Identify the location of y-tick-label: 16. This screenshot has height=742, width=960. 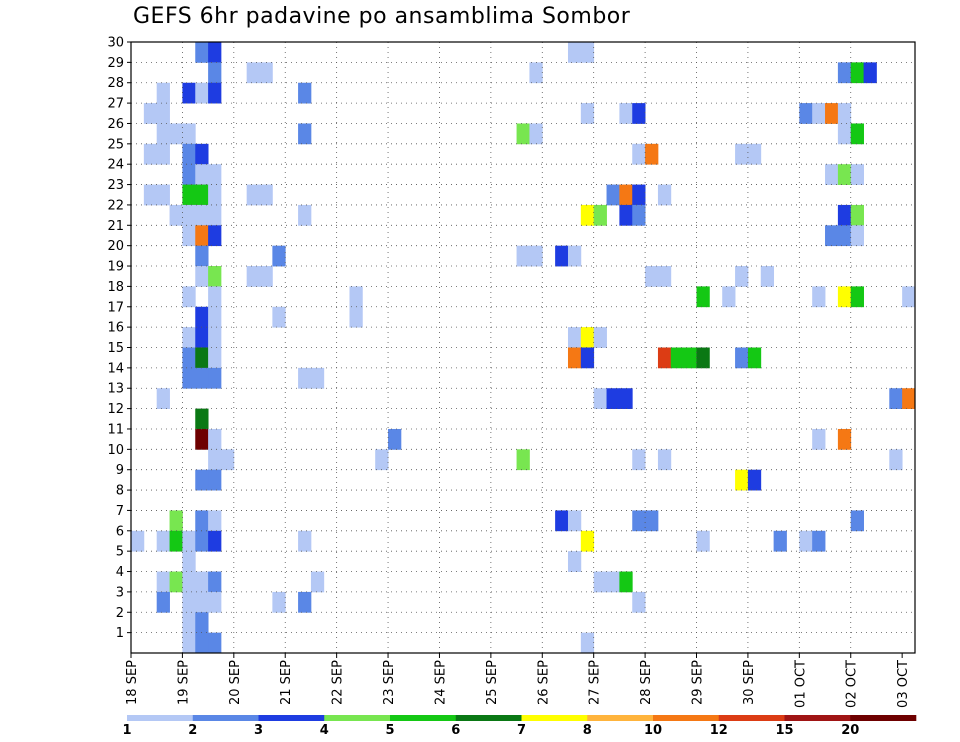
(115, 328).